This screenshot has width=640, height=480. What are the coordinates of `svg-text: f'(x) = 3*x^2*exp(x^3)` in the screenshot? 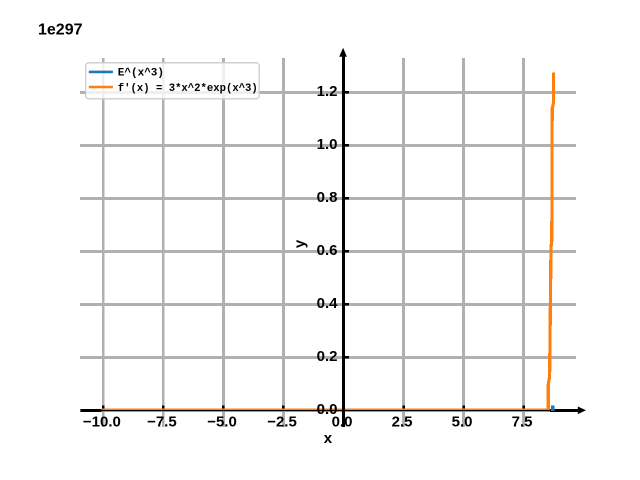 It's located at (188, 89).